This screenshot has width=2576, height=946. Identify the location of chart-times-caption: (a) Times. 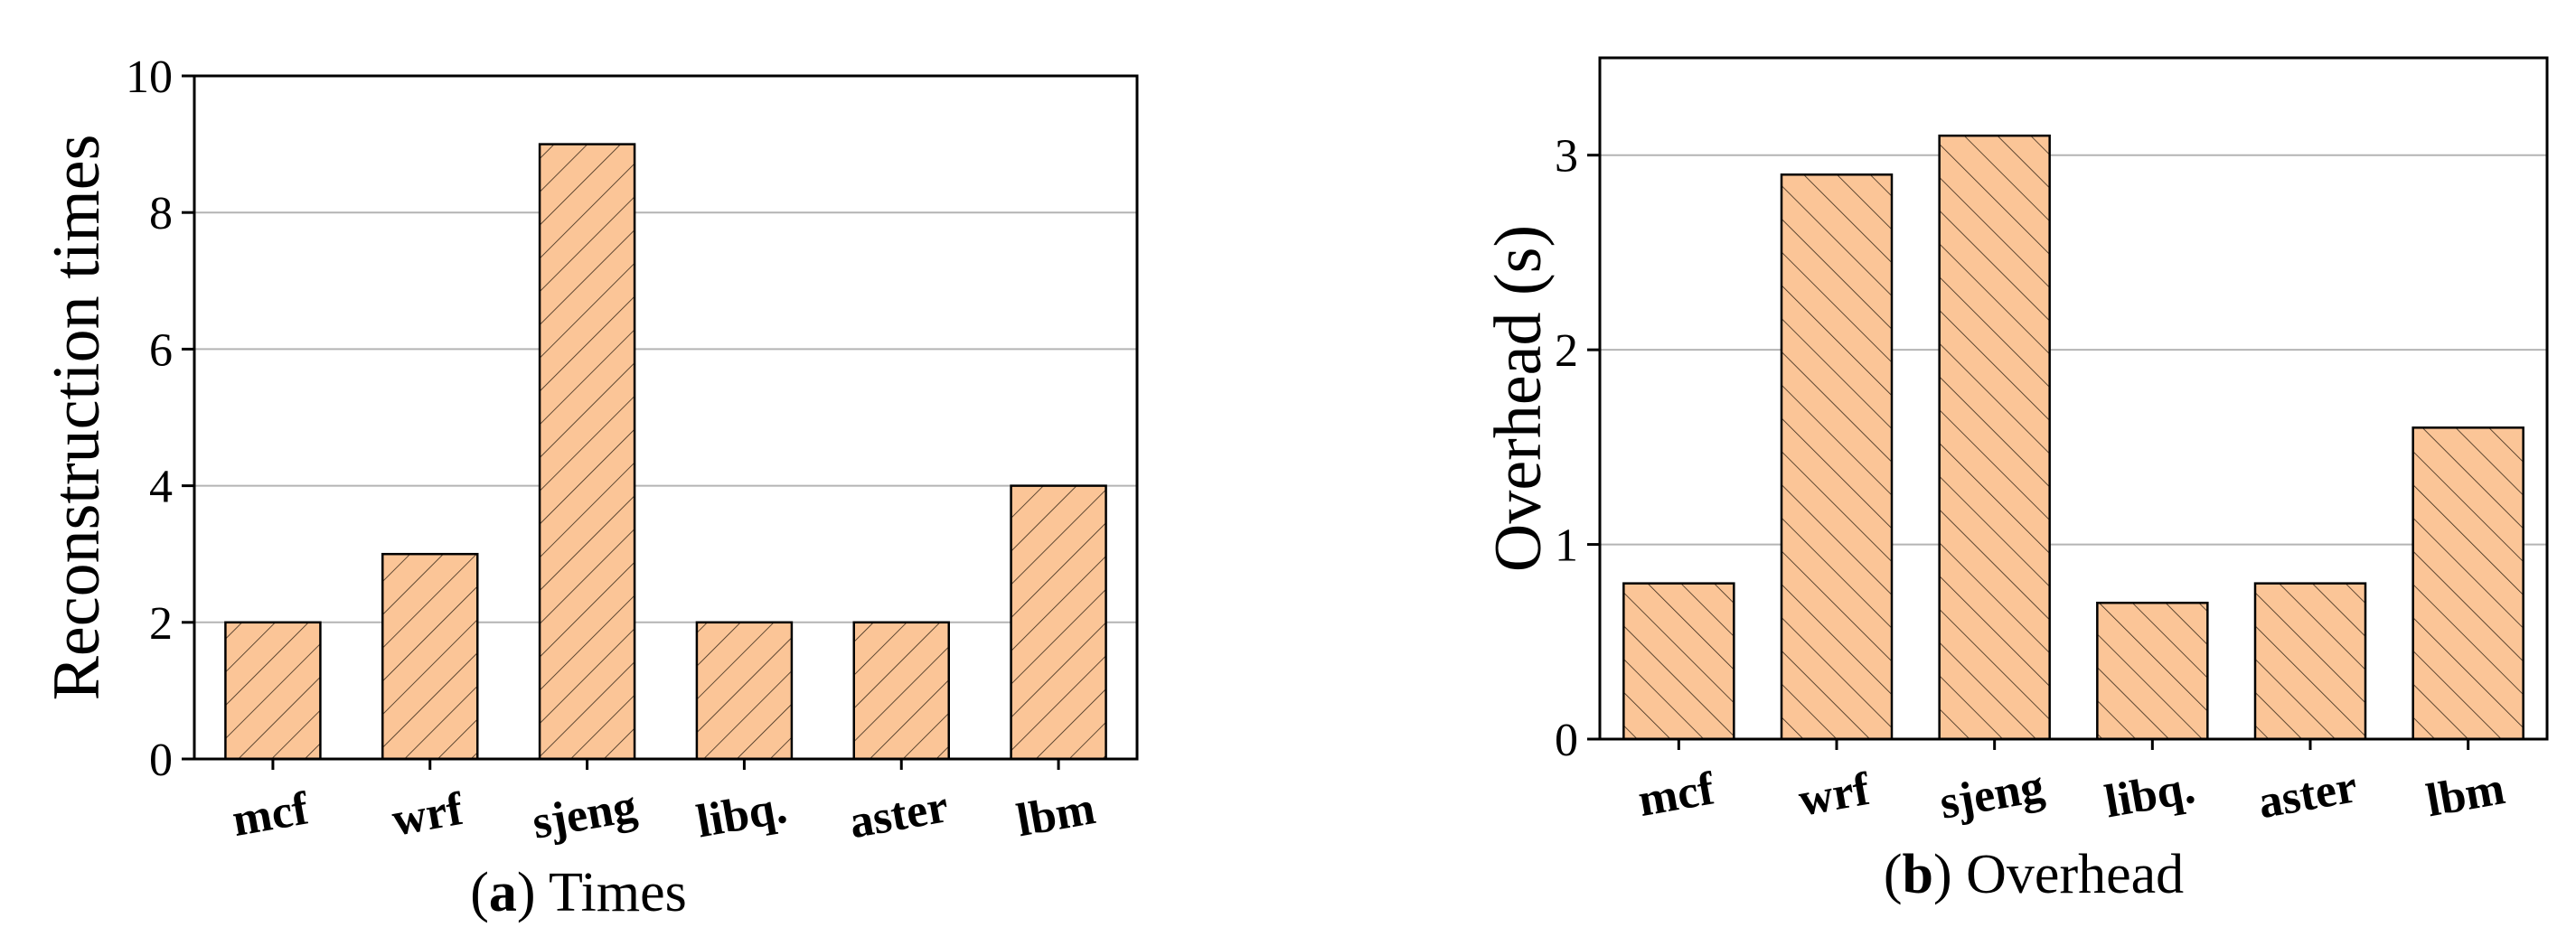
(578, 892).